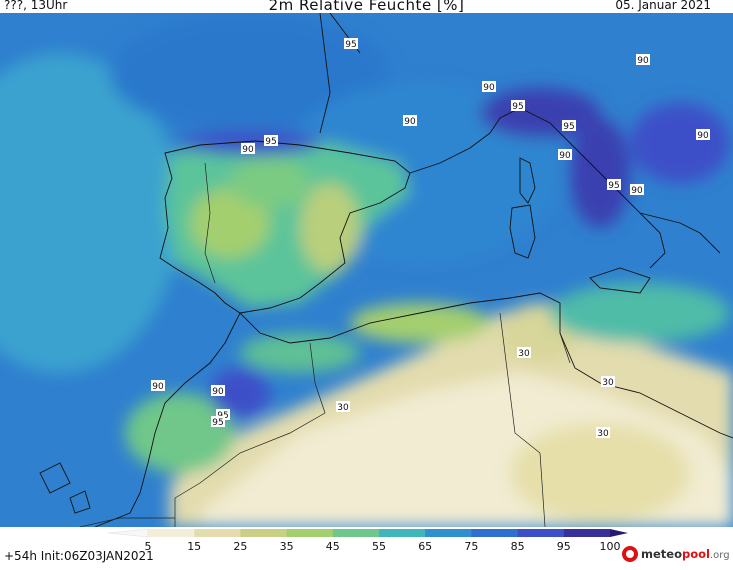 Image resolution: width=733 pixels, height=570 pixels. I want to click on valid-time-label: ???, 13Uhr, so click(36, 6).